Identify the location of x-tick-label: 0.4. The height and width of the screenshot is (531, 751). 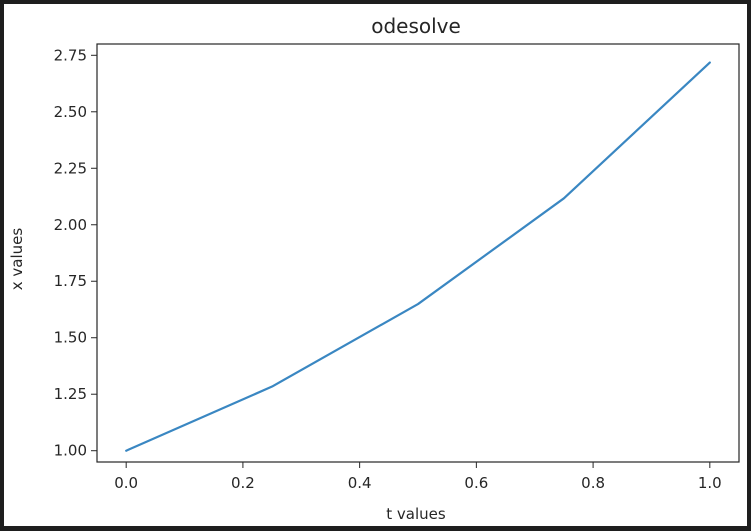
(360, 483).